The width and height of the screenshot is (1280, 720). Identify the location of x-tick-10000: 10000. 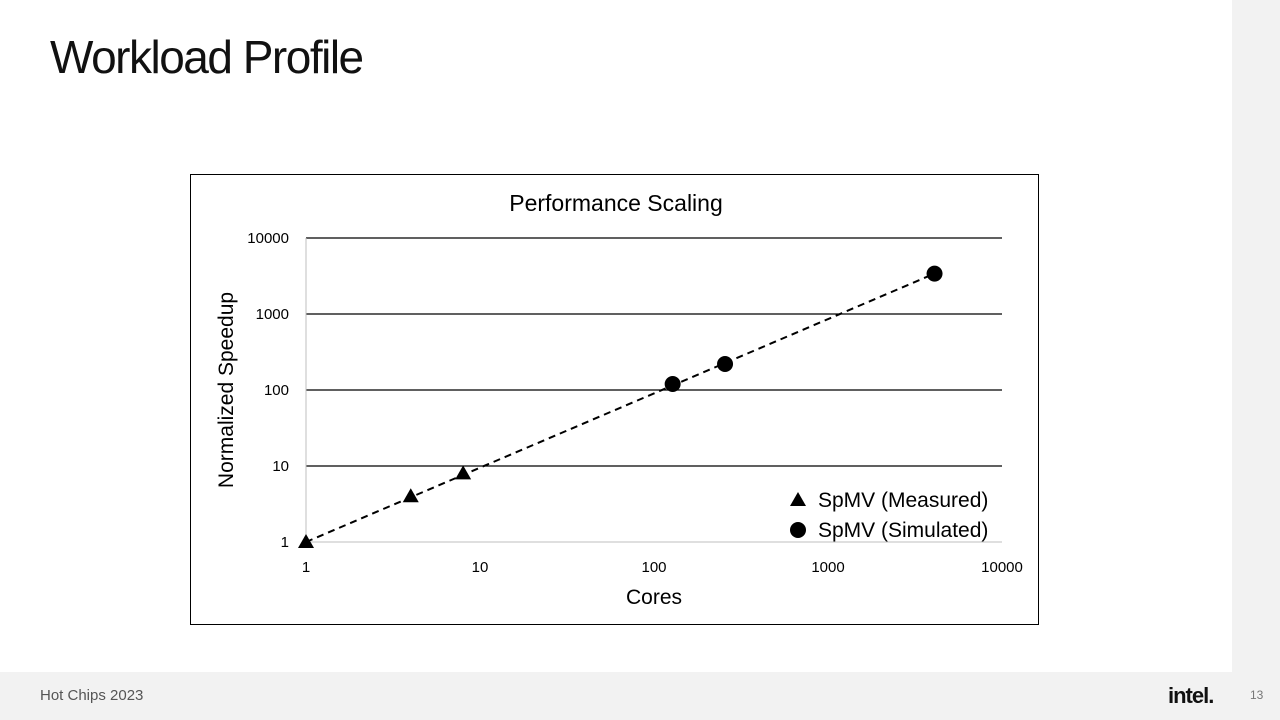
(1002, 567).